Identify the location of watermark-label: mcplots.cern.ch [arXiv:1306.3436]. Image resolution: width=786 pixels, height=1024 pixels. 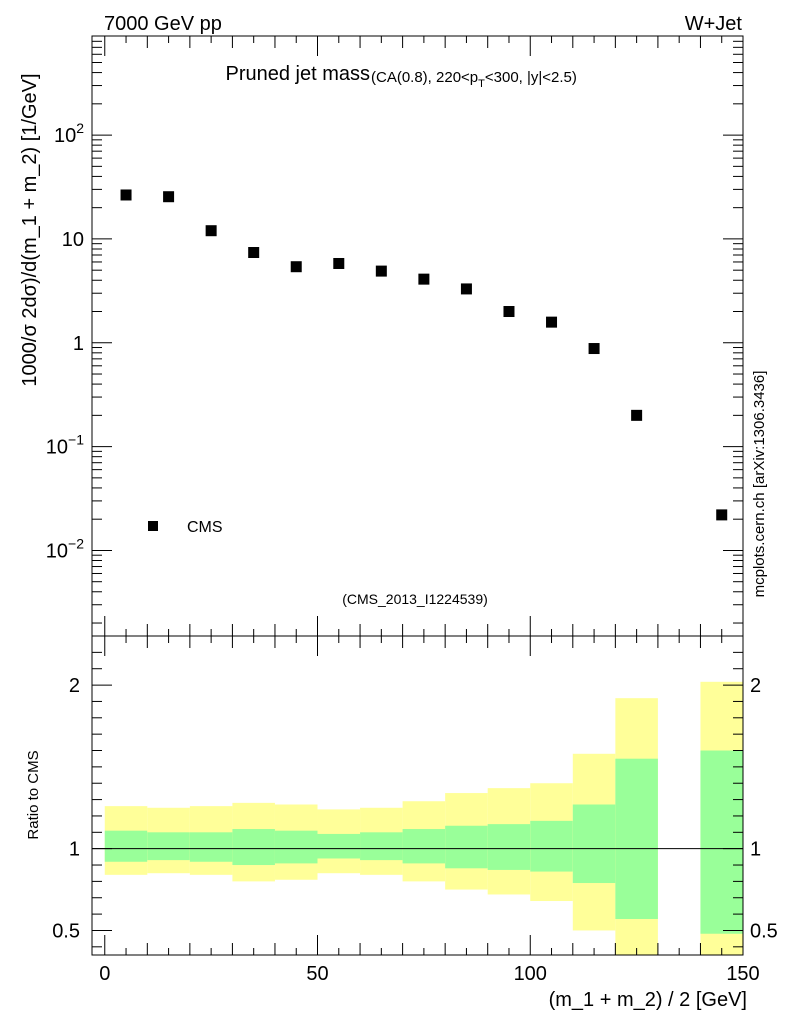
(759, 484).